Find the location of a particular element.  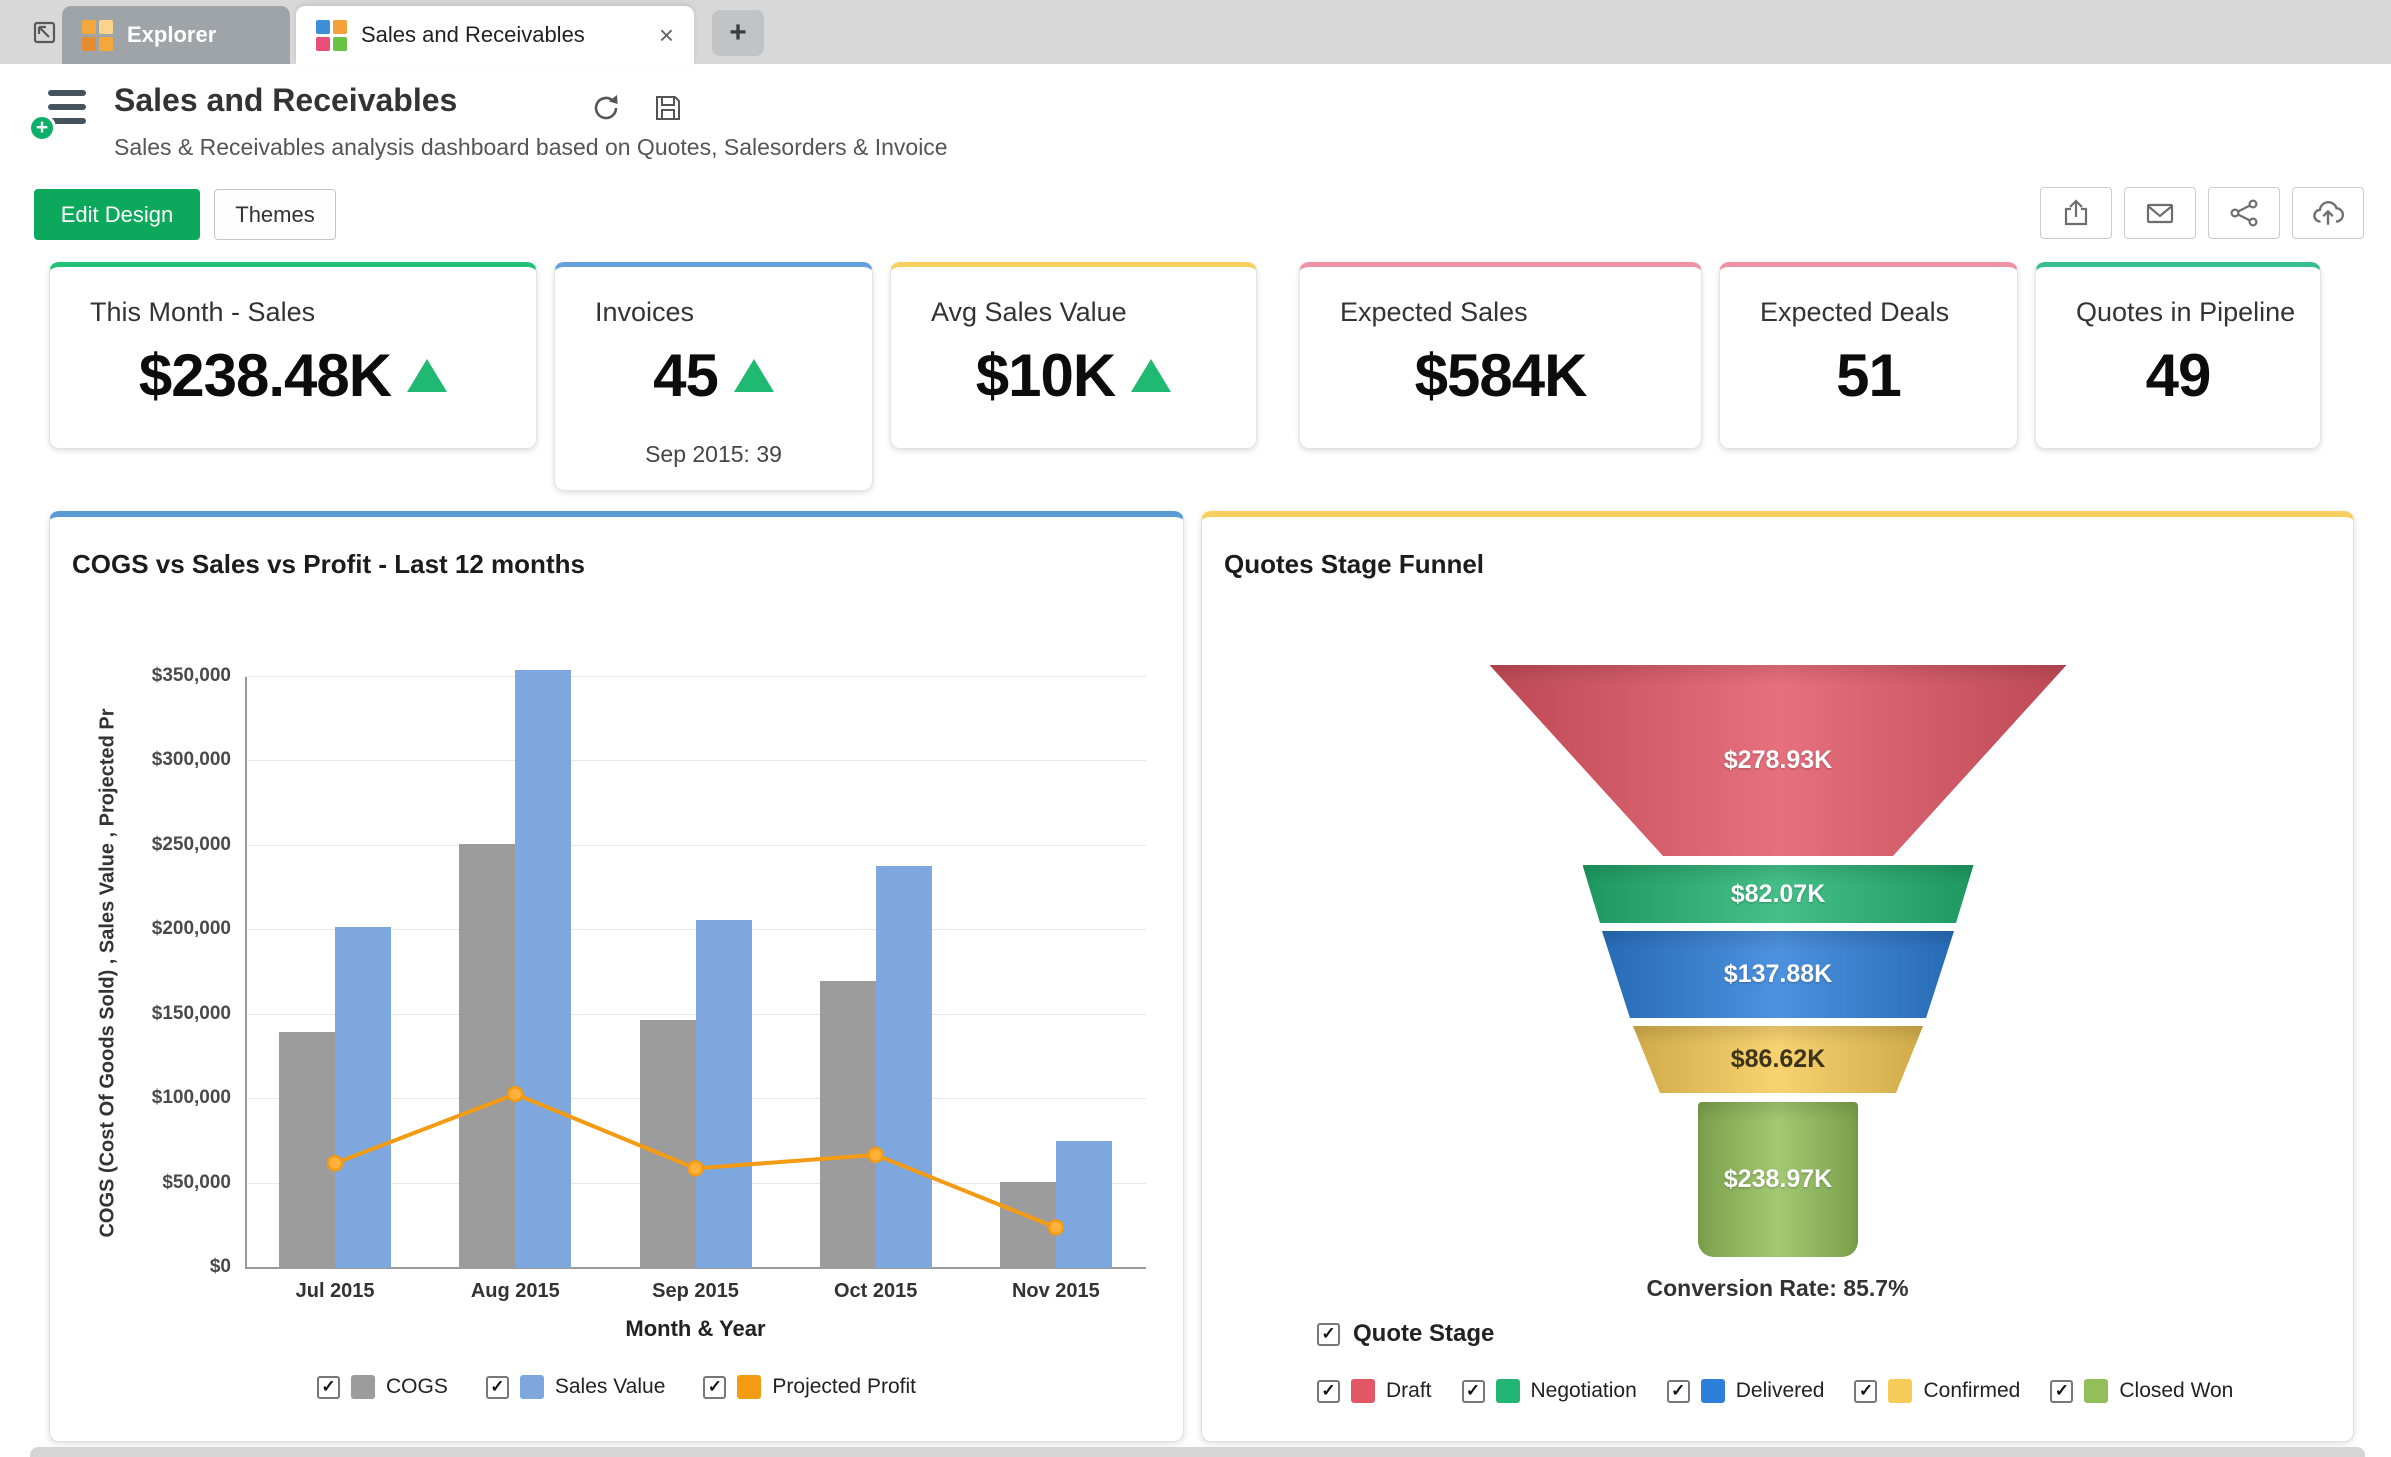

bar-sales-value-nov-2015 is located at coordinates (1083, 1204).